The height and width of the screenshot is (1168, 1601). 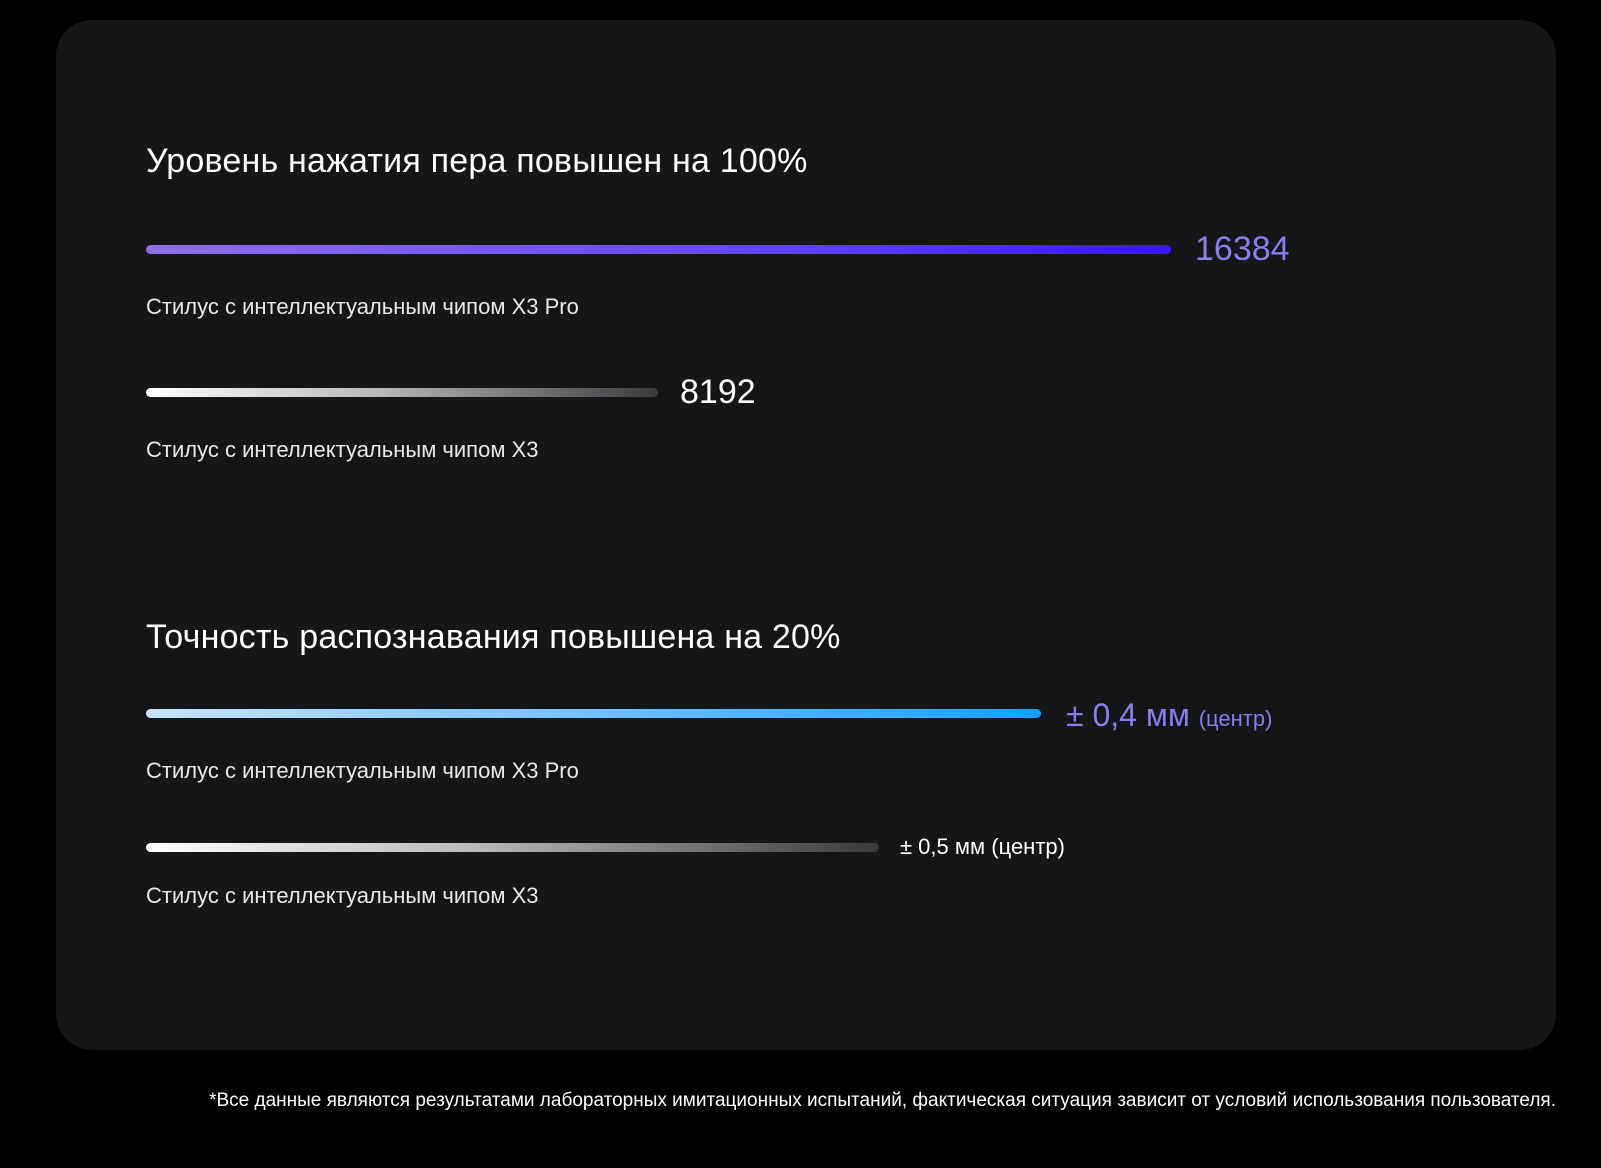 I want to click on accuracy-bar-x3, so click(x=512, y=847).